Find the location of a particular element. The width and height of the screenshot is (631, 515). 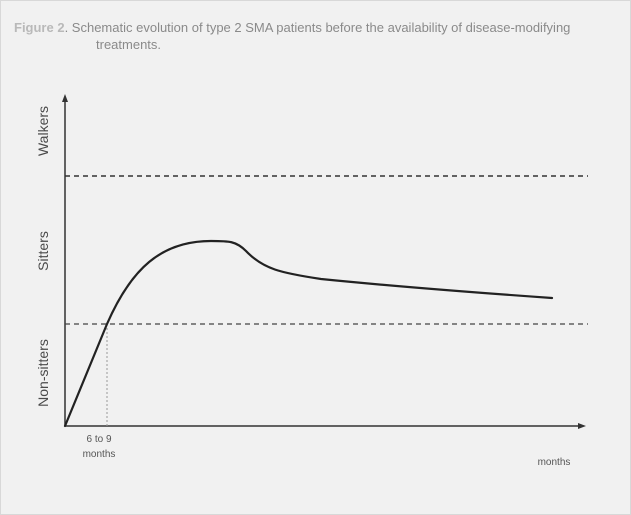

figure-label: Figure 2 is located at coordinates (39, 27).